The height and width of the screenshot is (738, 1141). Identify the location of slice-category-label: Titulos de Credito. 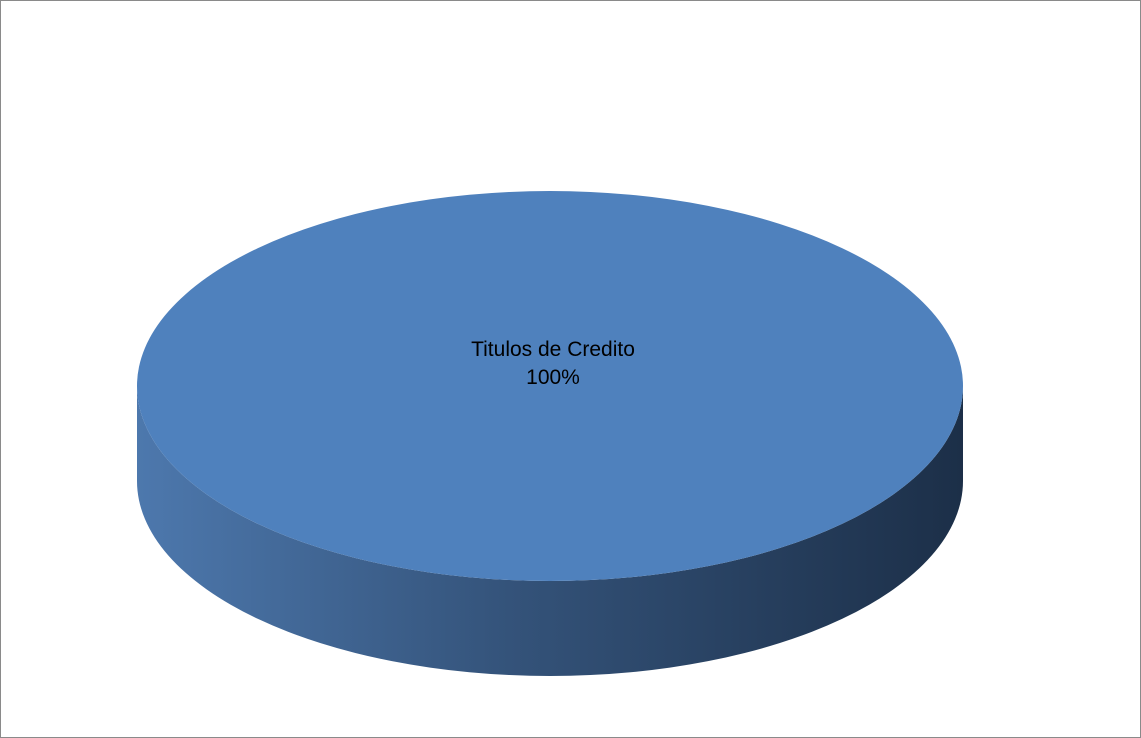
(553, 349).